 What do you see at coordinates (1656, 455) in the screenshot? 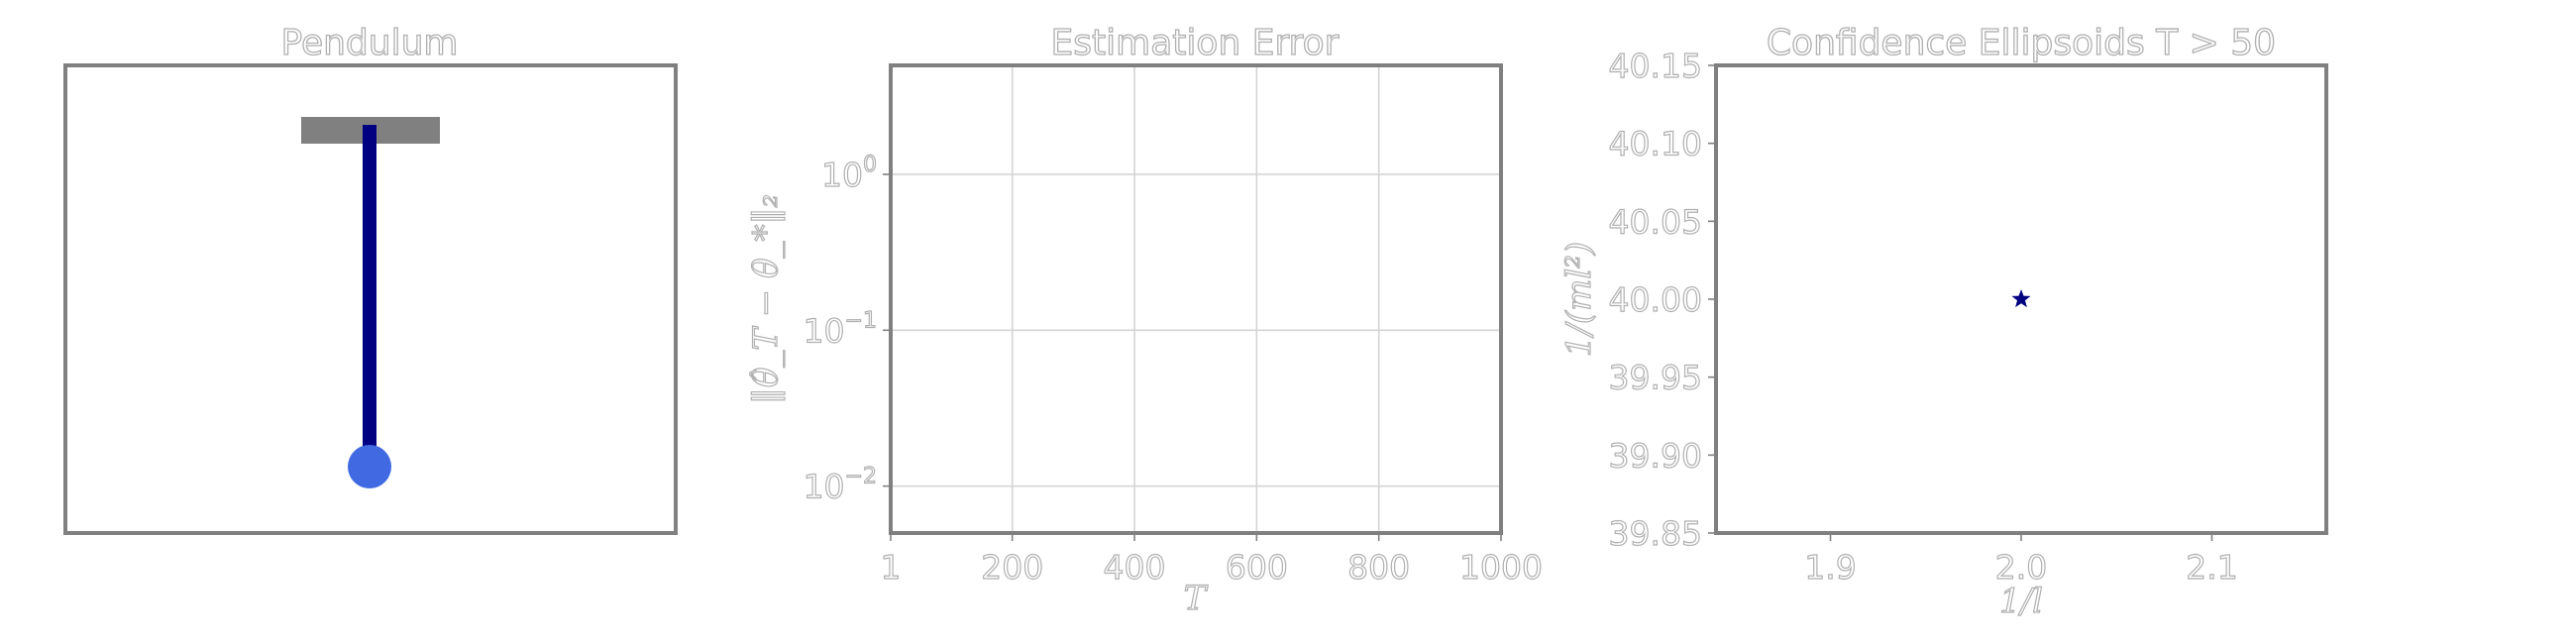
I see `ellipsoid-y-tick-label: 39.90` at bounding box center [1656, 455].